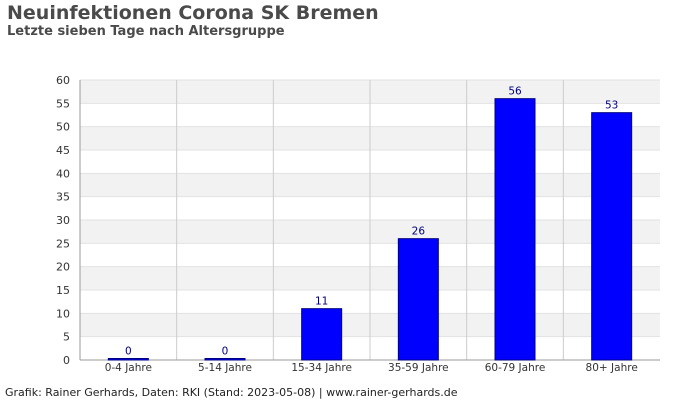 The height and width of the screenshot is (400, 700). I want to click on y-tick-label: 55, so click(63, 103).